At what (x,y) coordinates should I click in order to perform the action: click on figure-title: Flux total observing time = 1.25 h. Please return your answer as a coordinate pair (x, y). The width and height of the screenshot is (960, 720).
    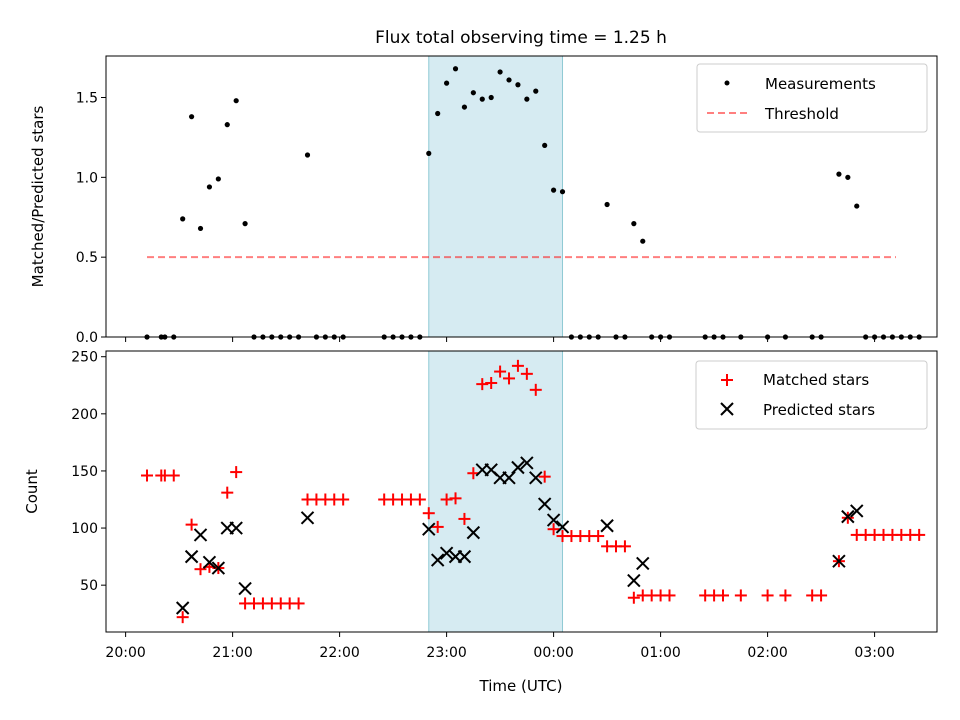
    Looking at the image, I should click on (521, 38).